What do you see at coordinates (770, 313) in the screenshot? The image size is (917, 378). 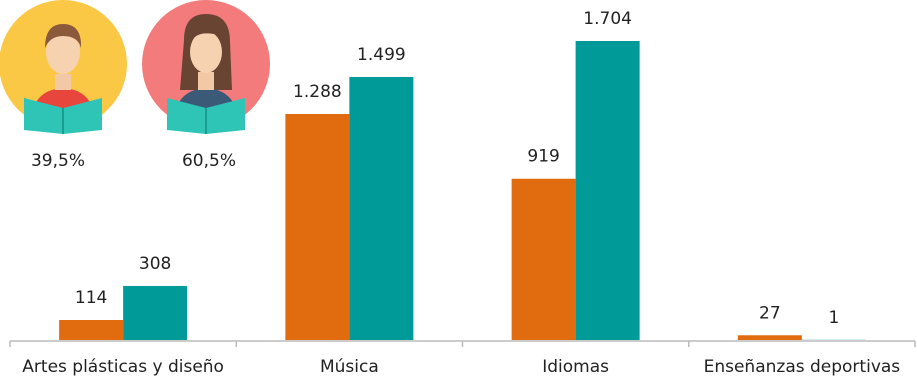 I see `value-label: 27` at bounding box center [770, 313].